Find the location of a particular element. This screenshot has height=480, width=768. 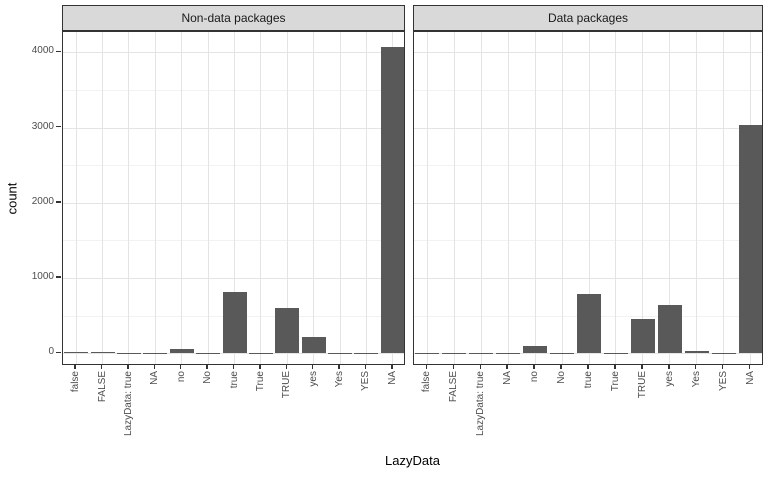

y-axis-tick-label: 4000 is located at coordinates (42, 51).